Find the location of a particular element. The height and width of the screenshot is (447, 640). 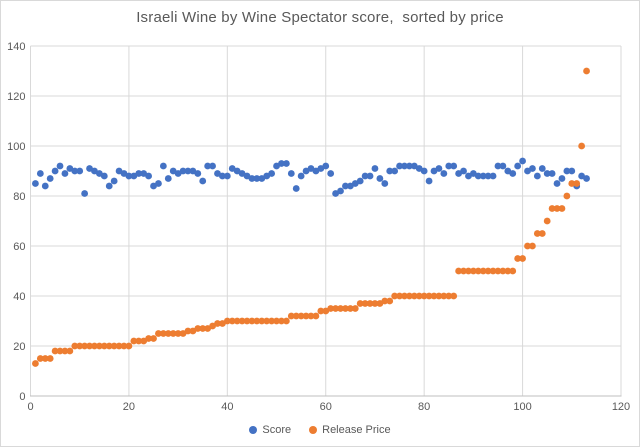

x-axis-tick-label: 20 is located at coordinates (129, 407).